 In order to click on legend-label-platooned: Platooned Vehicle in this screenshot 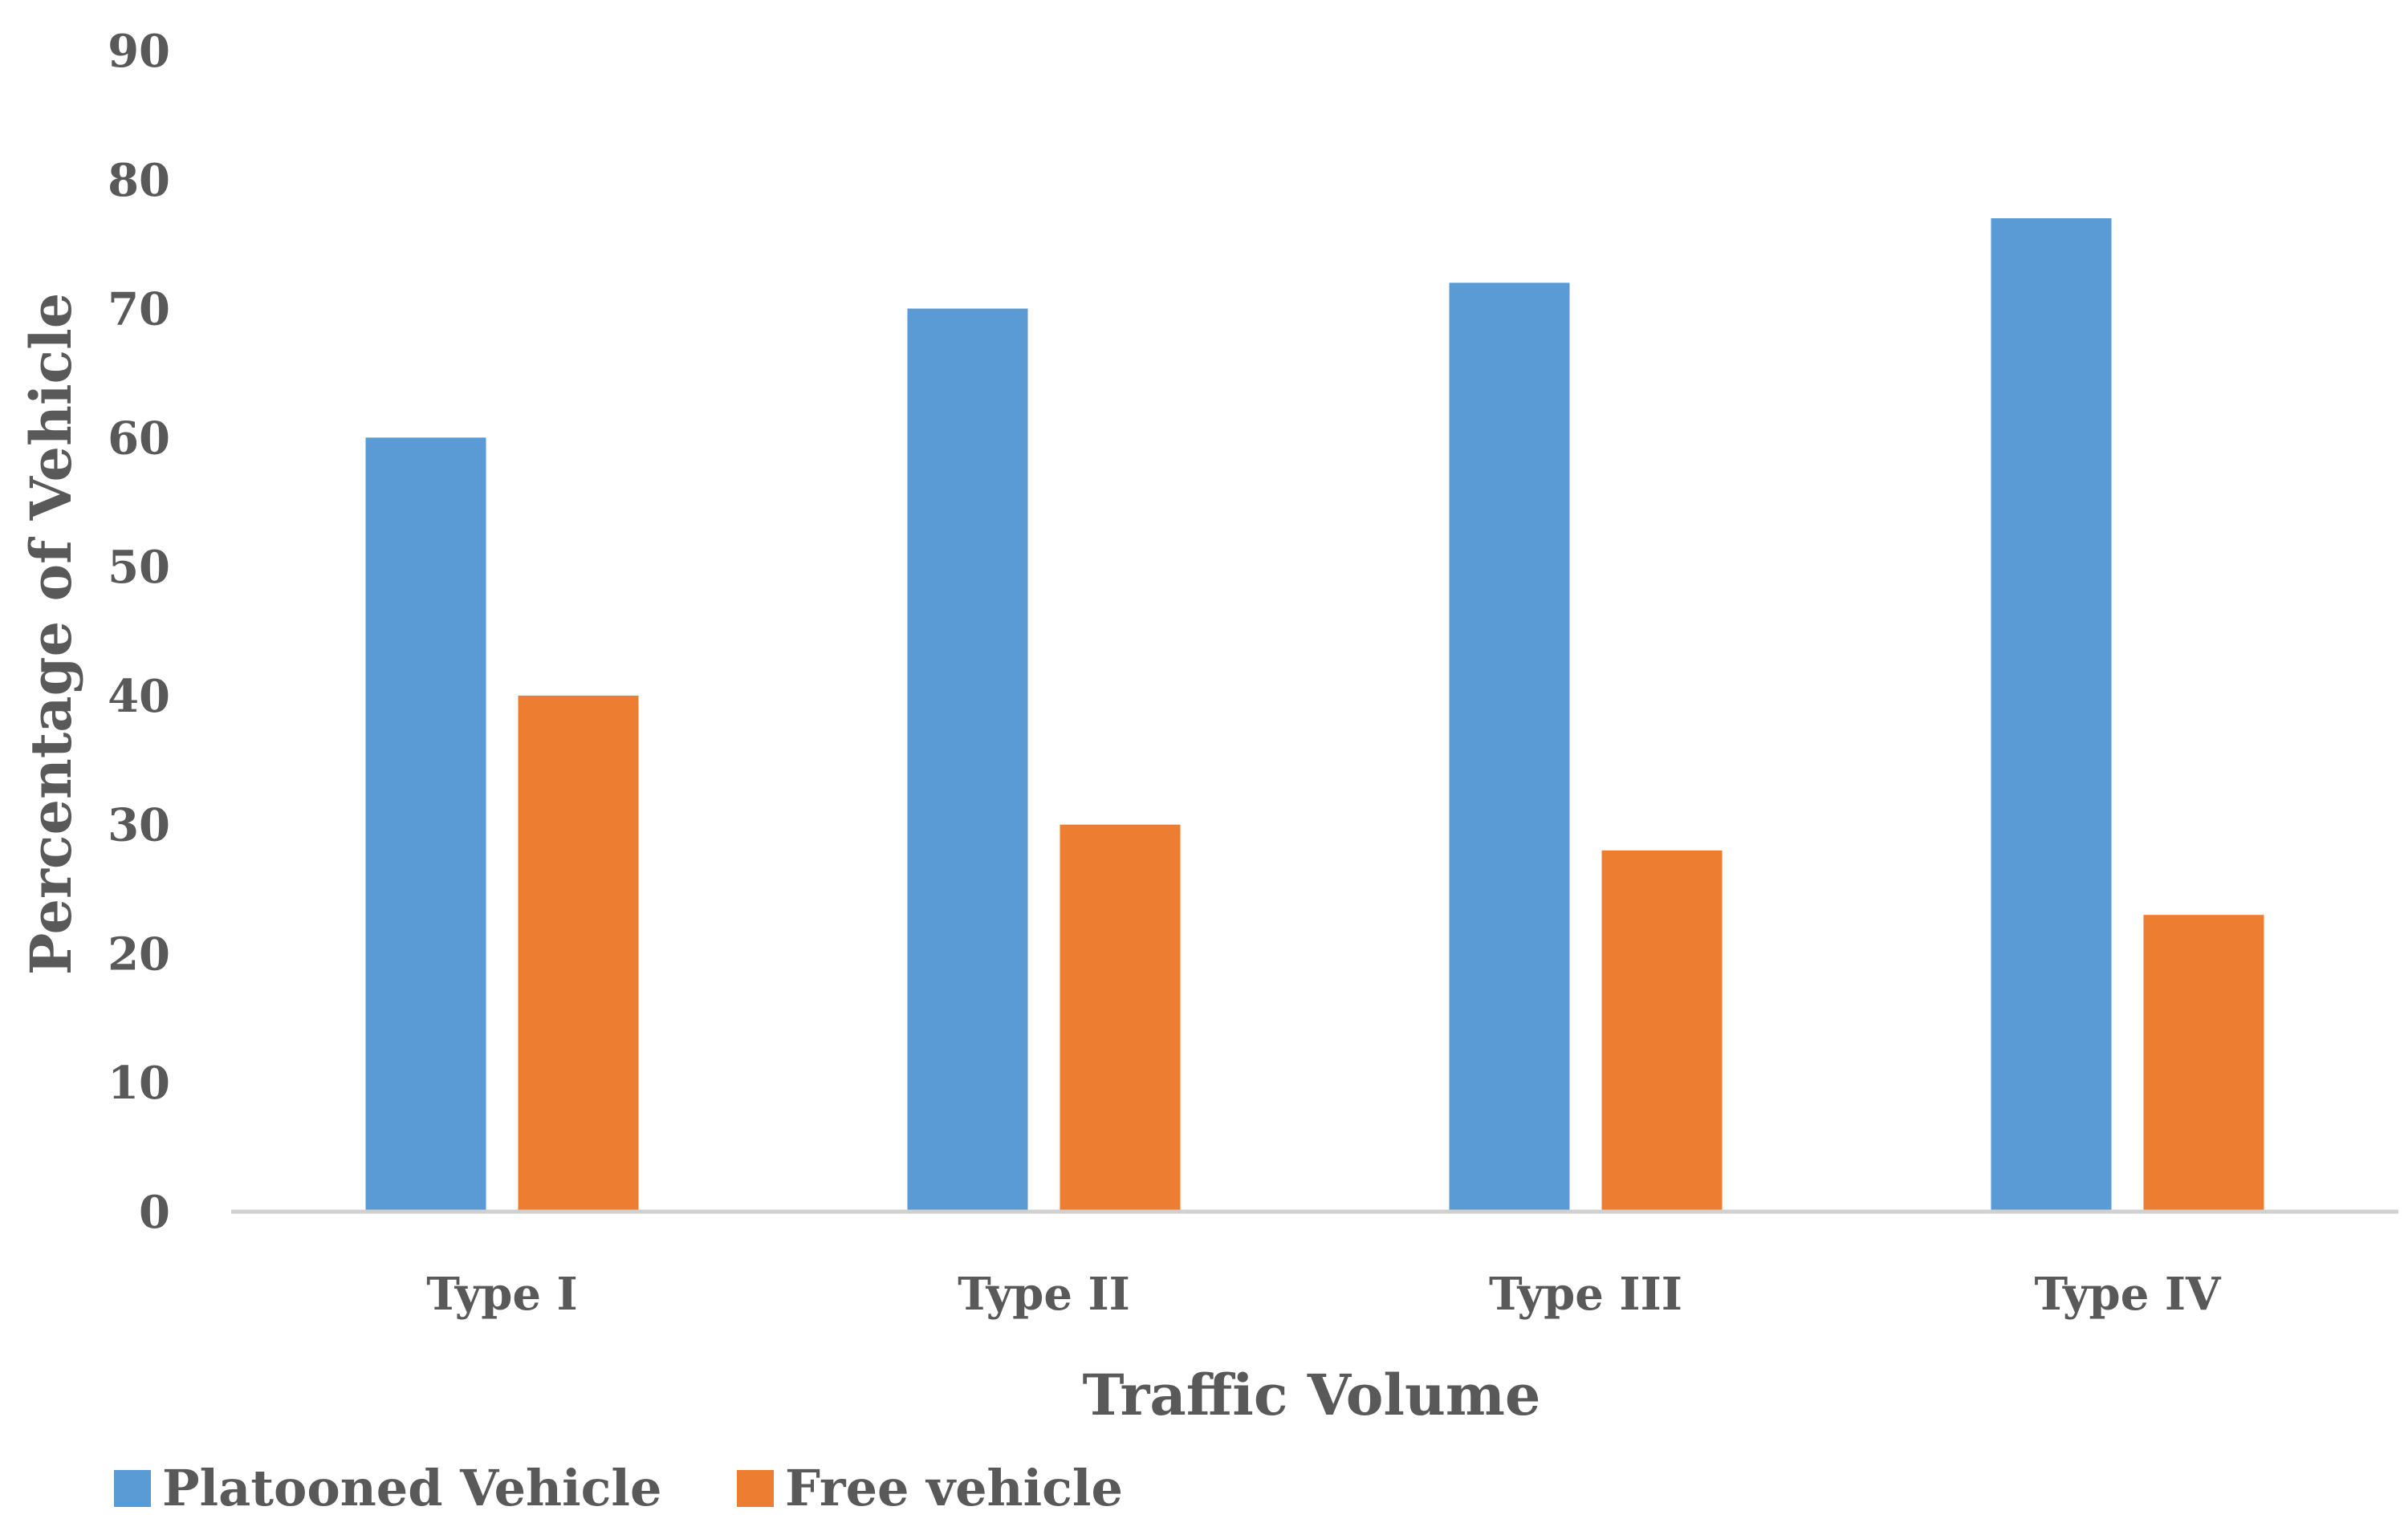, I will do `click(412, 1488)`.